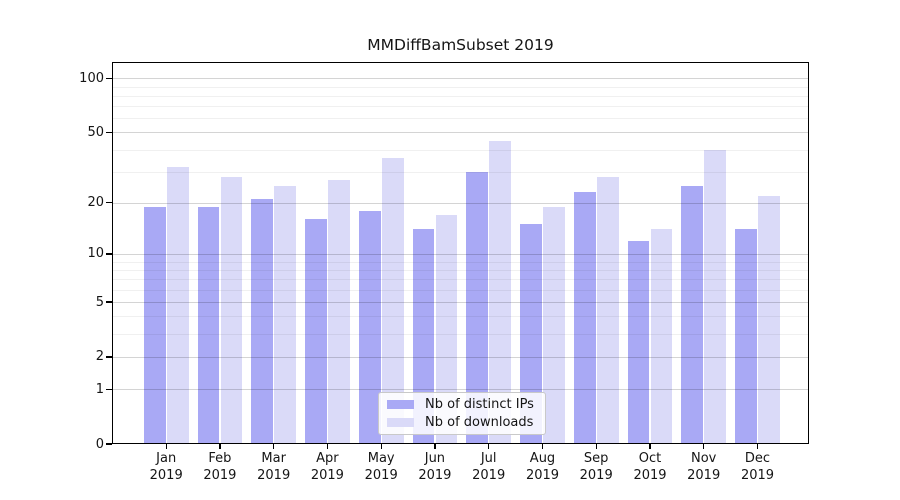  I want to click on x-tick-label-jan: Jan 2019, so click(166, 467).